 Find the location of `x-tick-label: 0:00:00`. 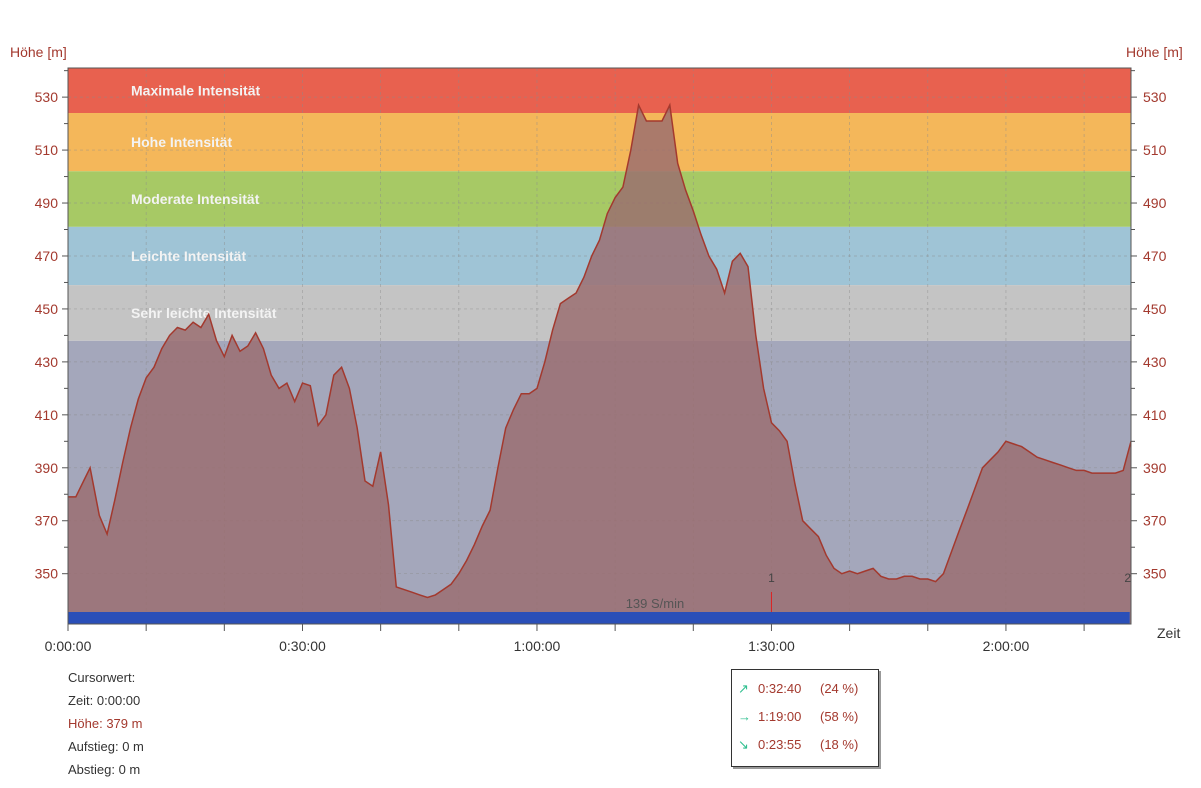

x-tick-label: 0:00:00 is located at coordinates (68, 646).